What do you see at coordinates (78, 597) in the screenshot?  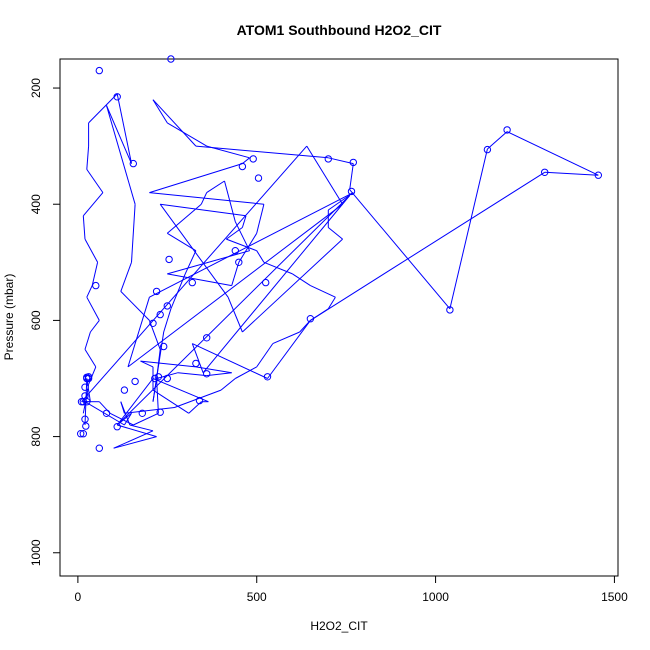 I see `x-tick-label: 0` at bounding box center [78, 597].